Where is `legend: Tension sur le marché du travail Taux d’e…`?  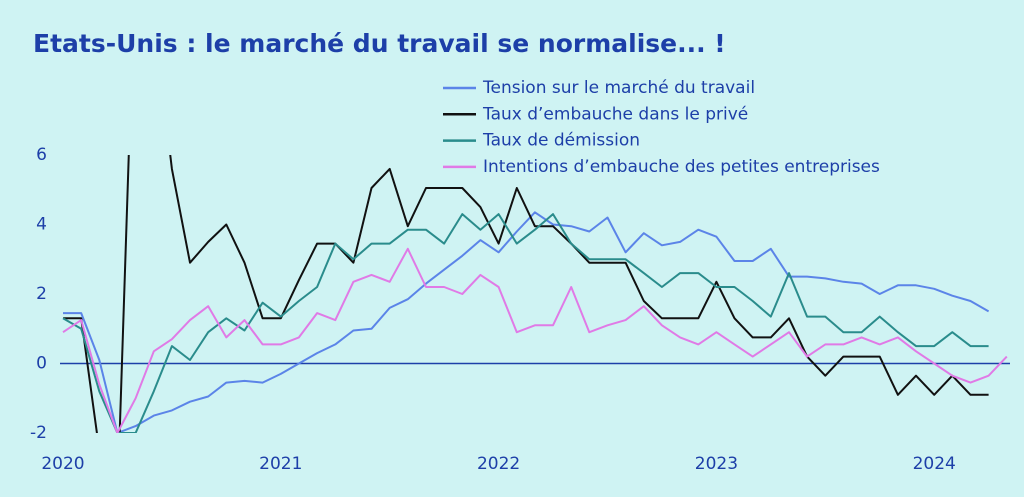 legend: Tension sur le marché du travail Taux d’e… is located at coordinates (661, 127).